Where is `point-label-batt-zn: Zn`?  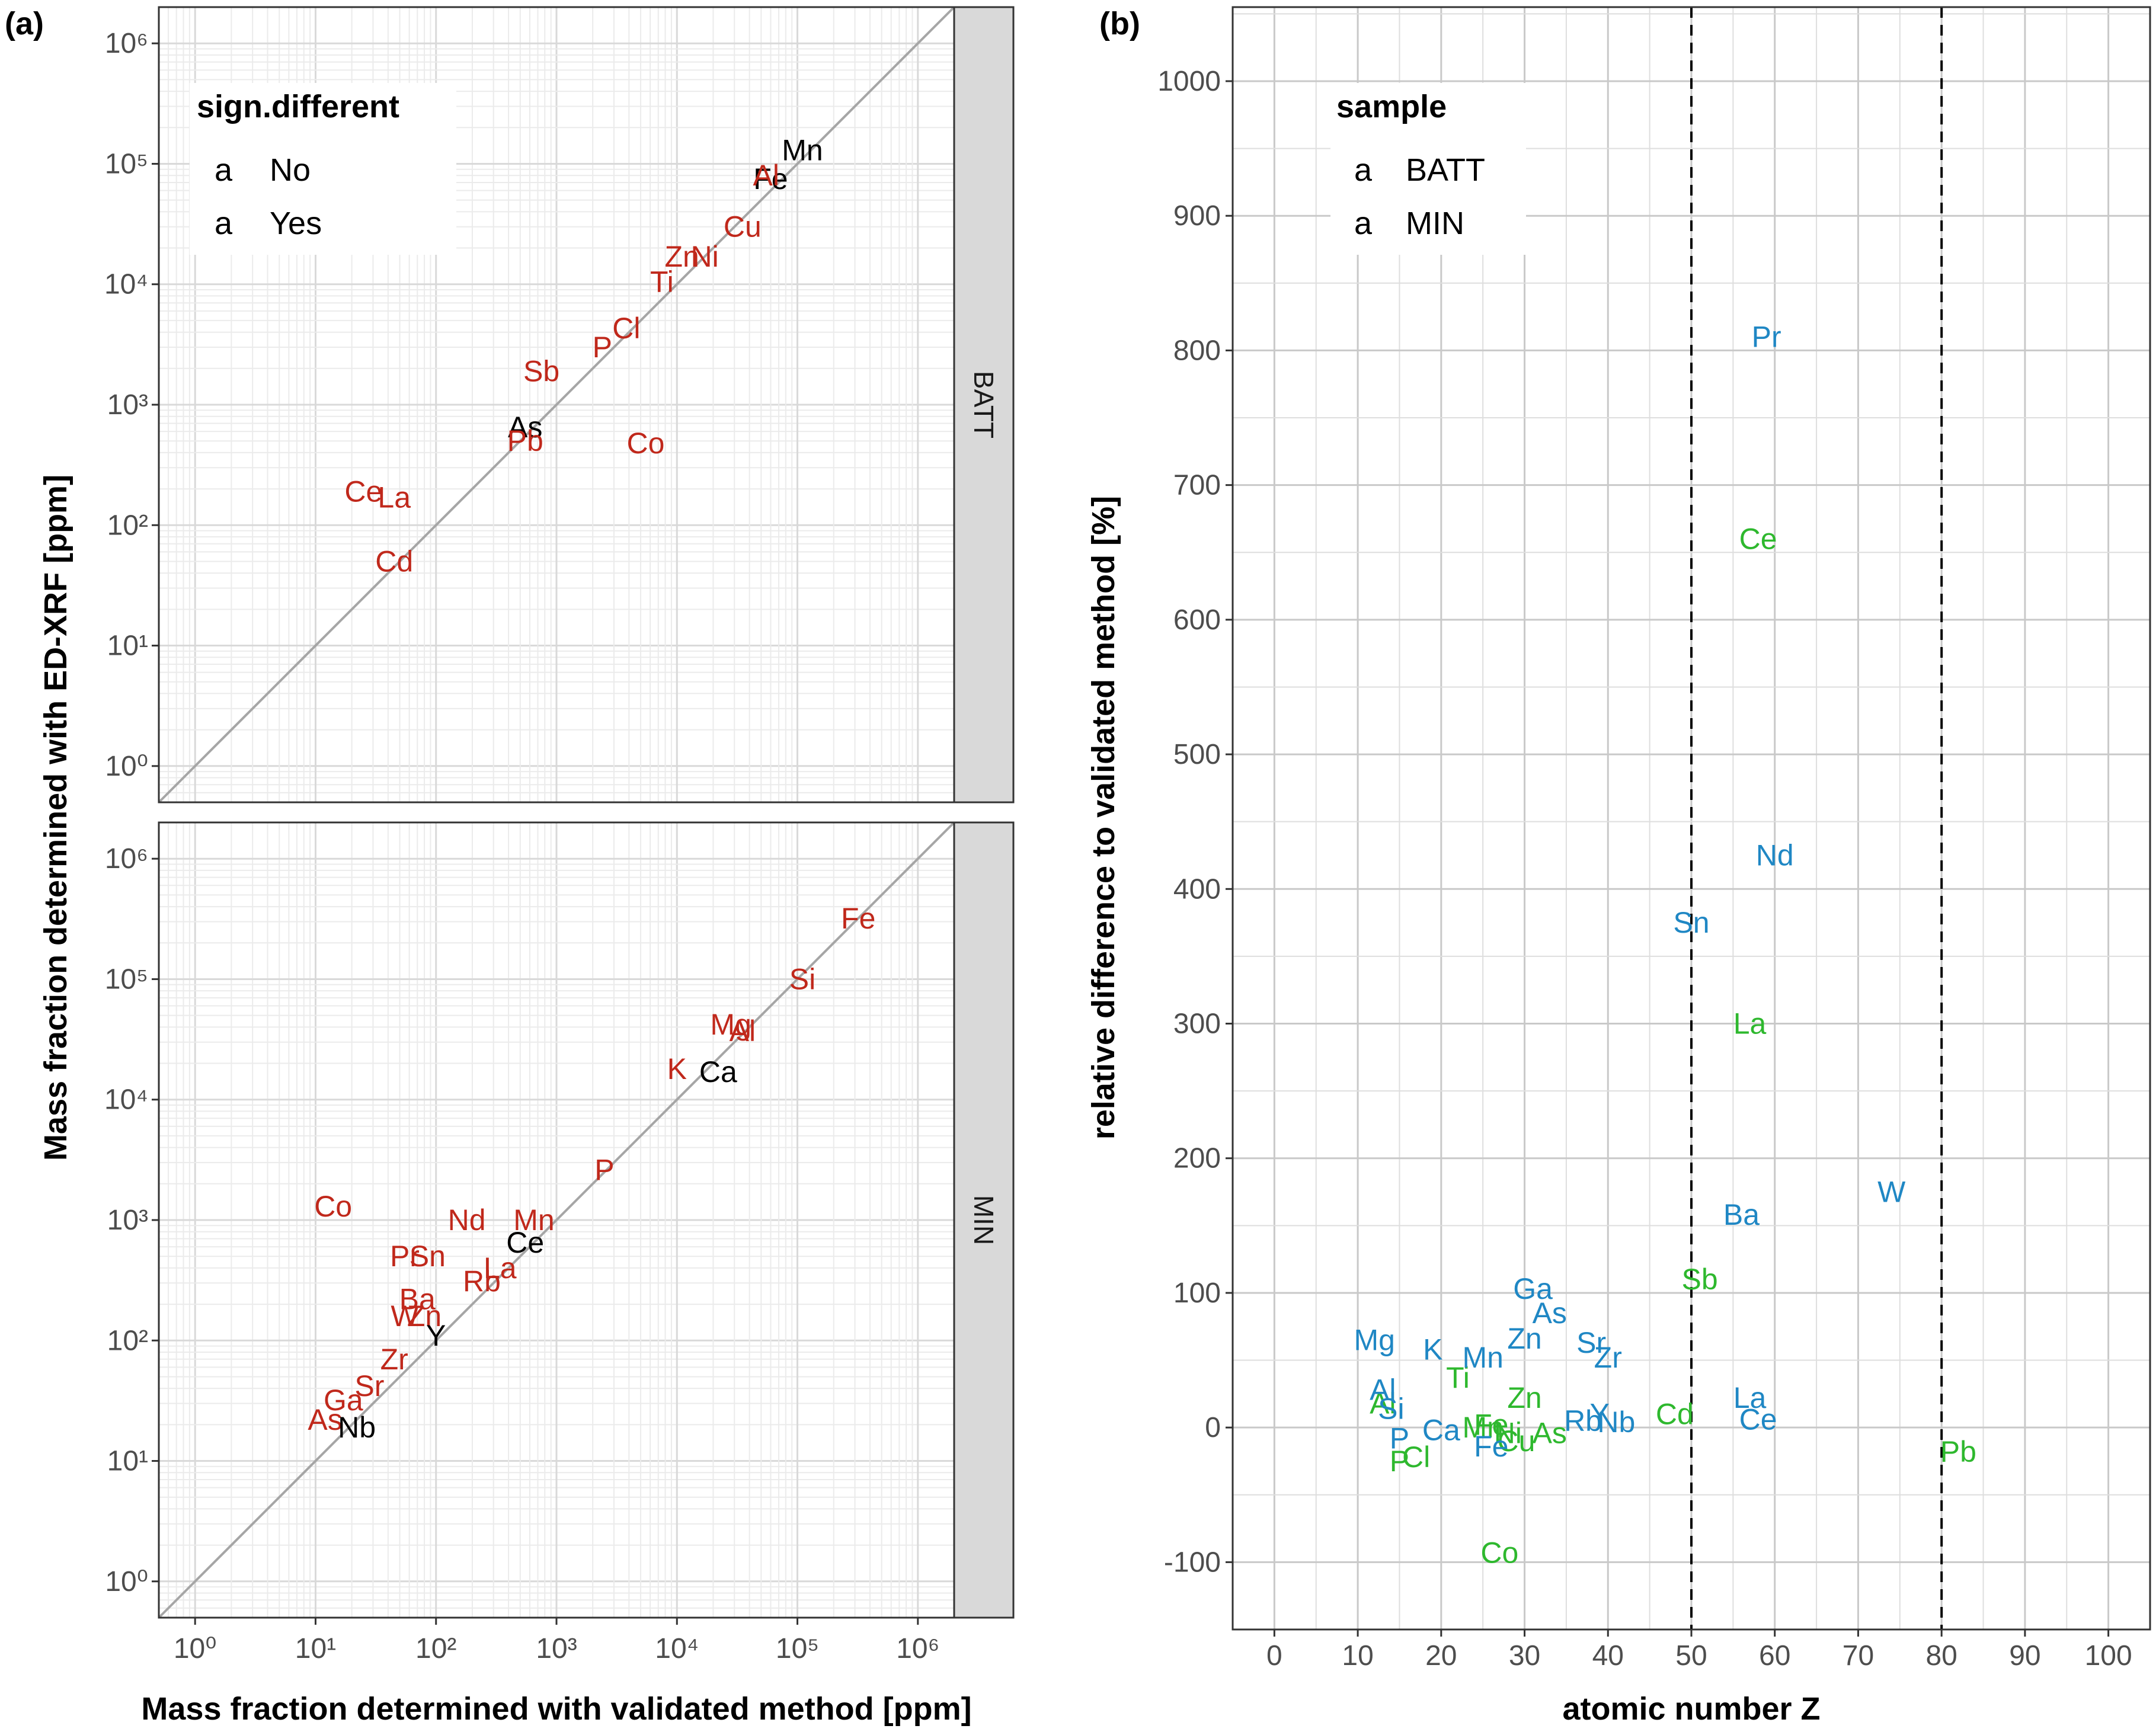 point-label-batt-zn: Zn is located at coordinates (682, 256).